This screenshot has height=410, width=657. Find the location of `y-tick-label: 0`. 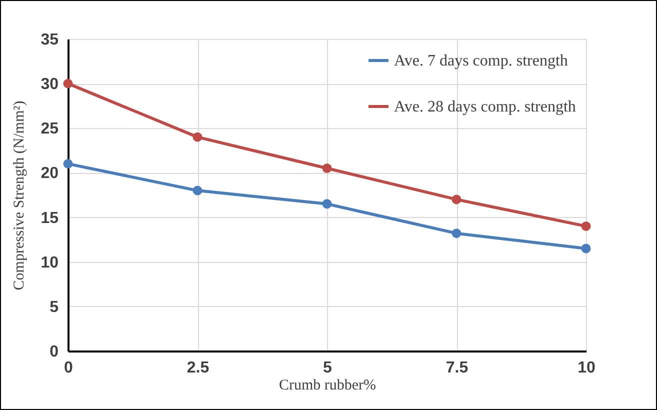

y-tick-label: 0 is located at coordinates (54, 352).